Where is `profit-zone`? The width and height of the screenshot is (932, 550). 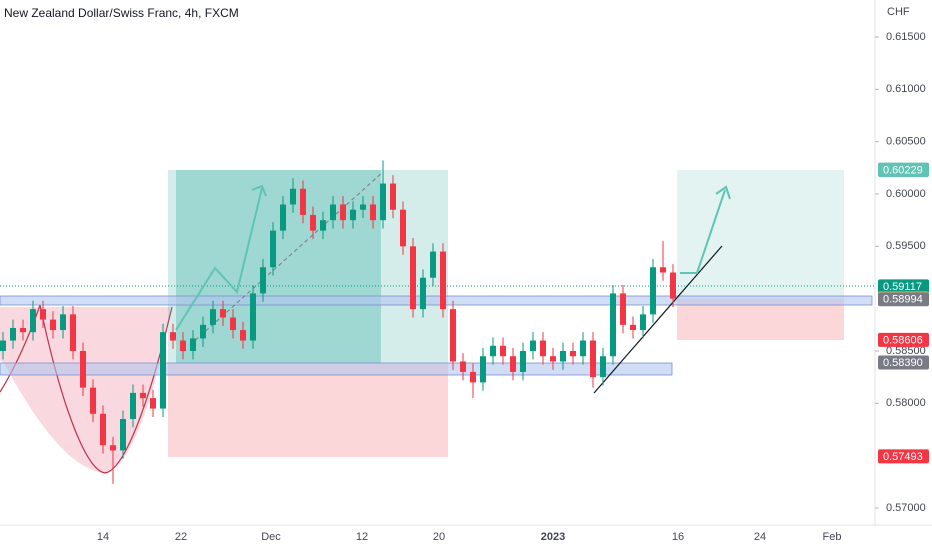 profit-zone is located at coordinates (308, 266).